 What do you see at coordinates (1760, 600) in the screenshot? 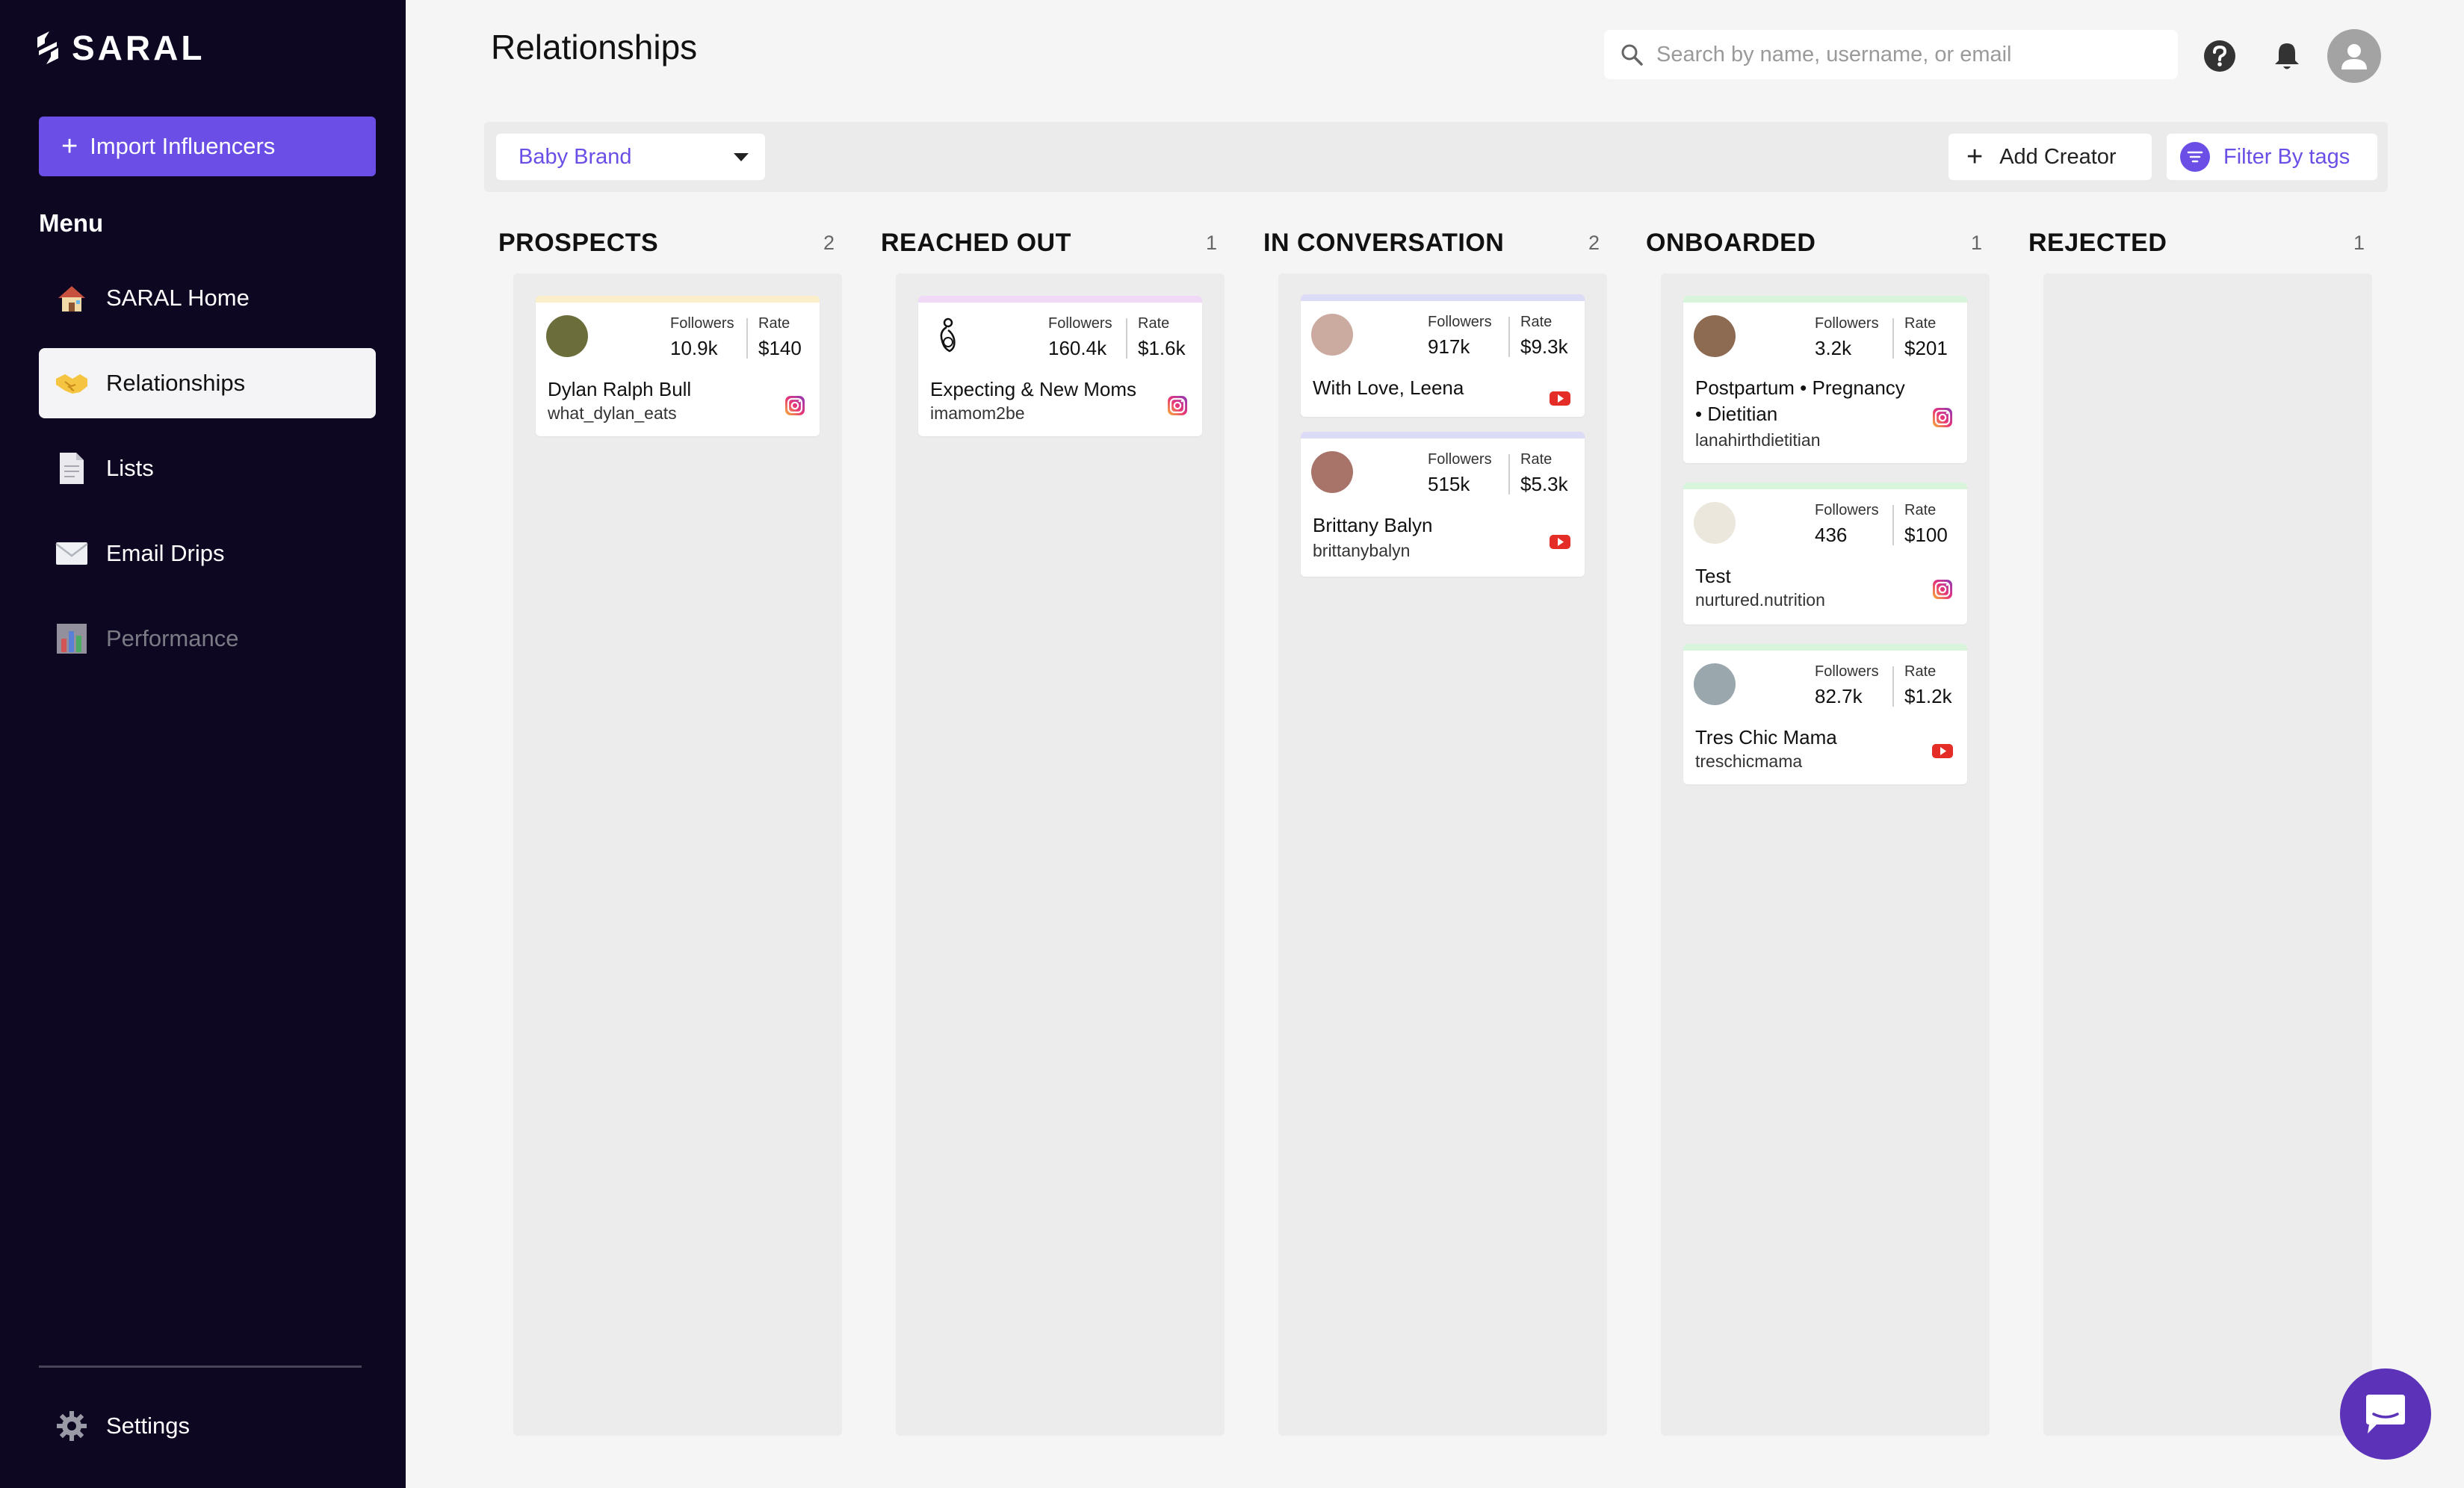
I see `creator-username: nurtured.nutrition` at bounding box center [1760, 600].